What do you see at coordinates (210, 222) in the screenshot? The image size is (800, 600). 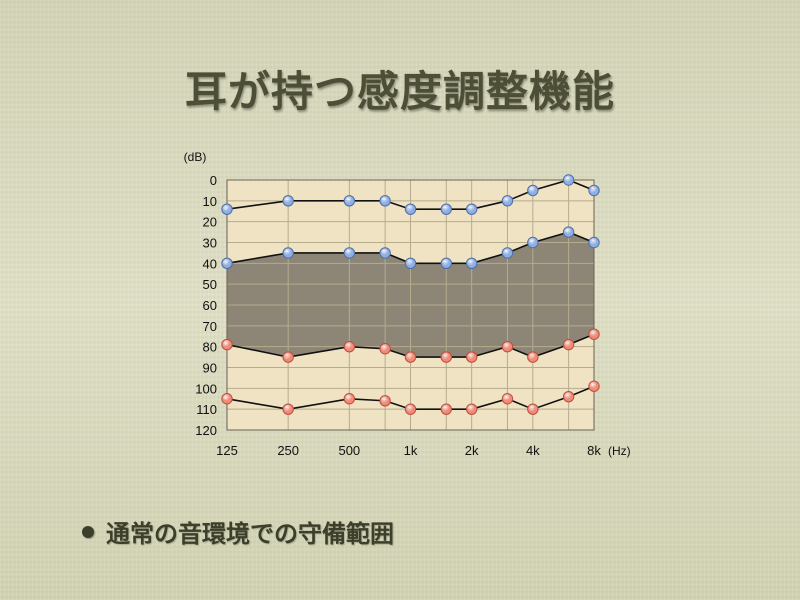 I see `y-tick-label: 20` at bounding box center [210, 222].